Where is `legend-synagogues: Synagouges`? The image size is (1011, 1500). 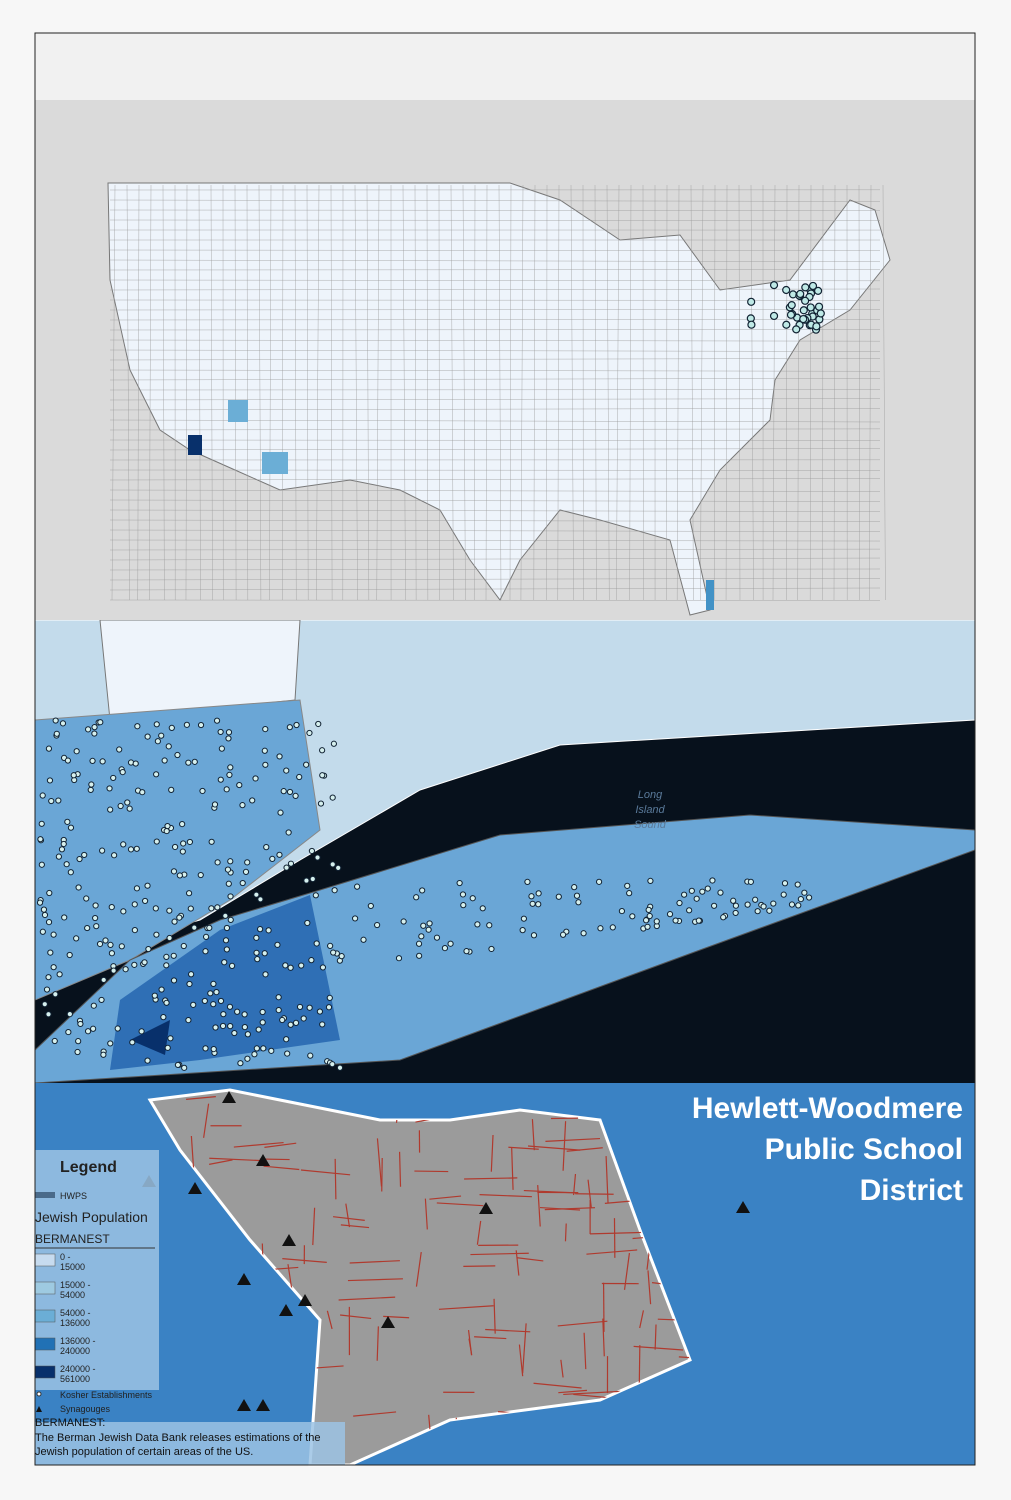 legend-synagogues: Synagouges is located at coordinates (85, 1409).